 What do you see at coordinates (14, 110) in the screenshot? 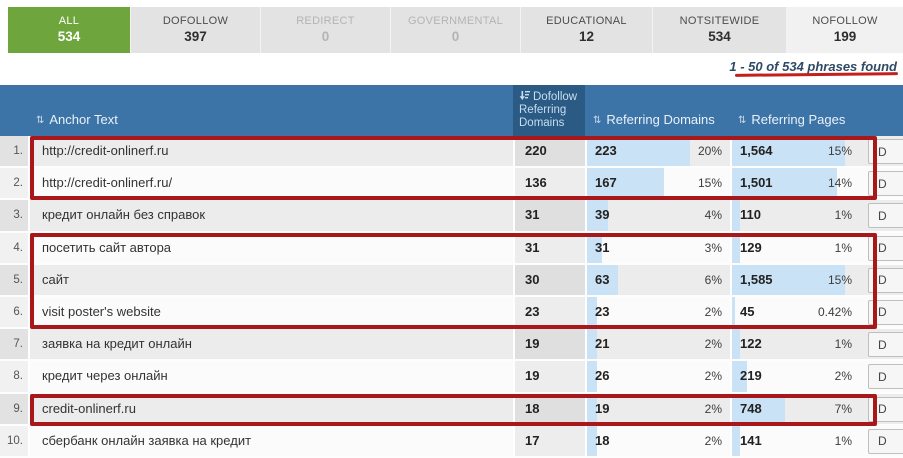
I see `column-header-row-number` at bounding box center [14, 110].